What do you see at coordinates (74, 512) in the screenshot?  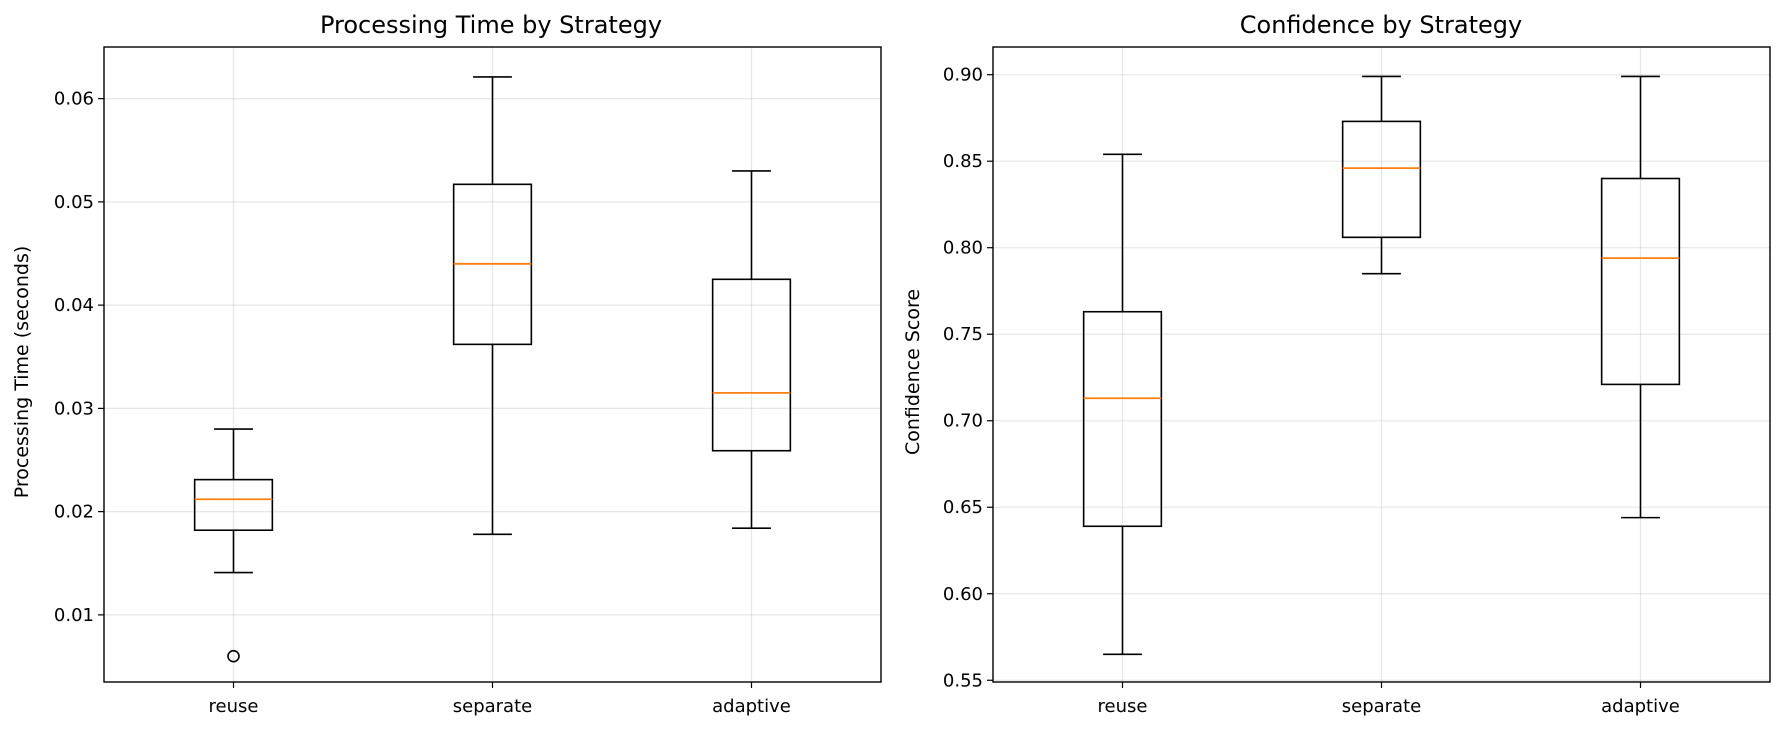 I see `processing-time-y-tick-label: 0.02` at bounding box center [74, 512].